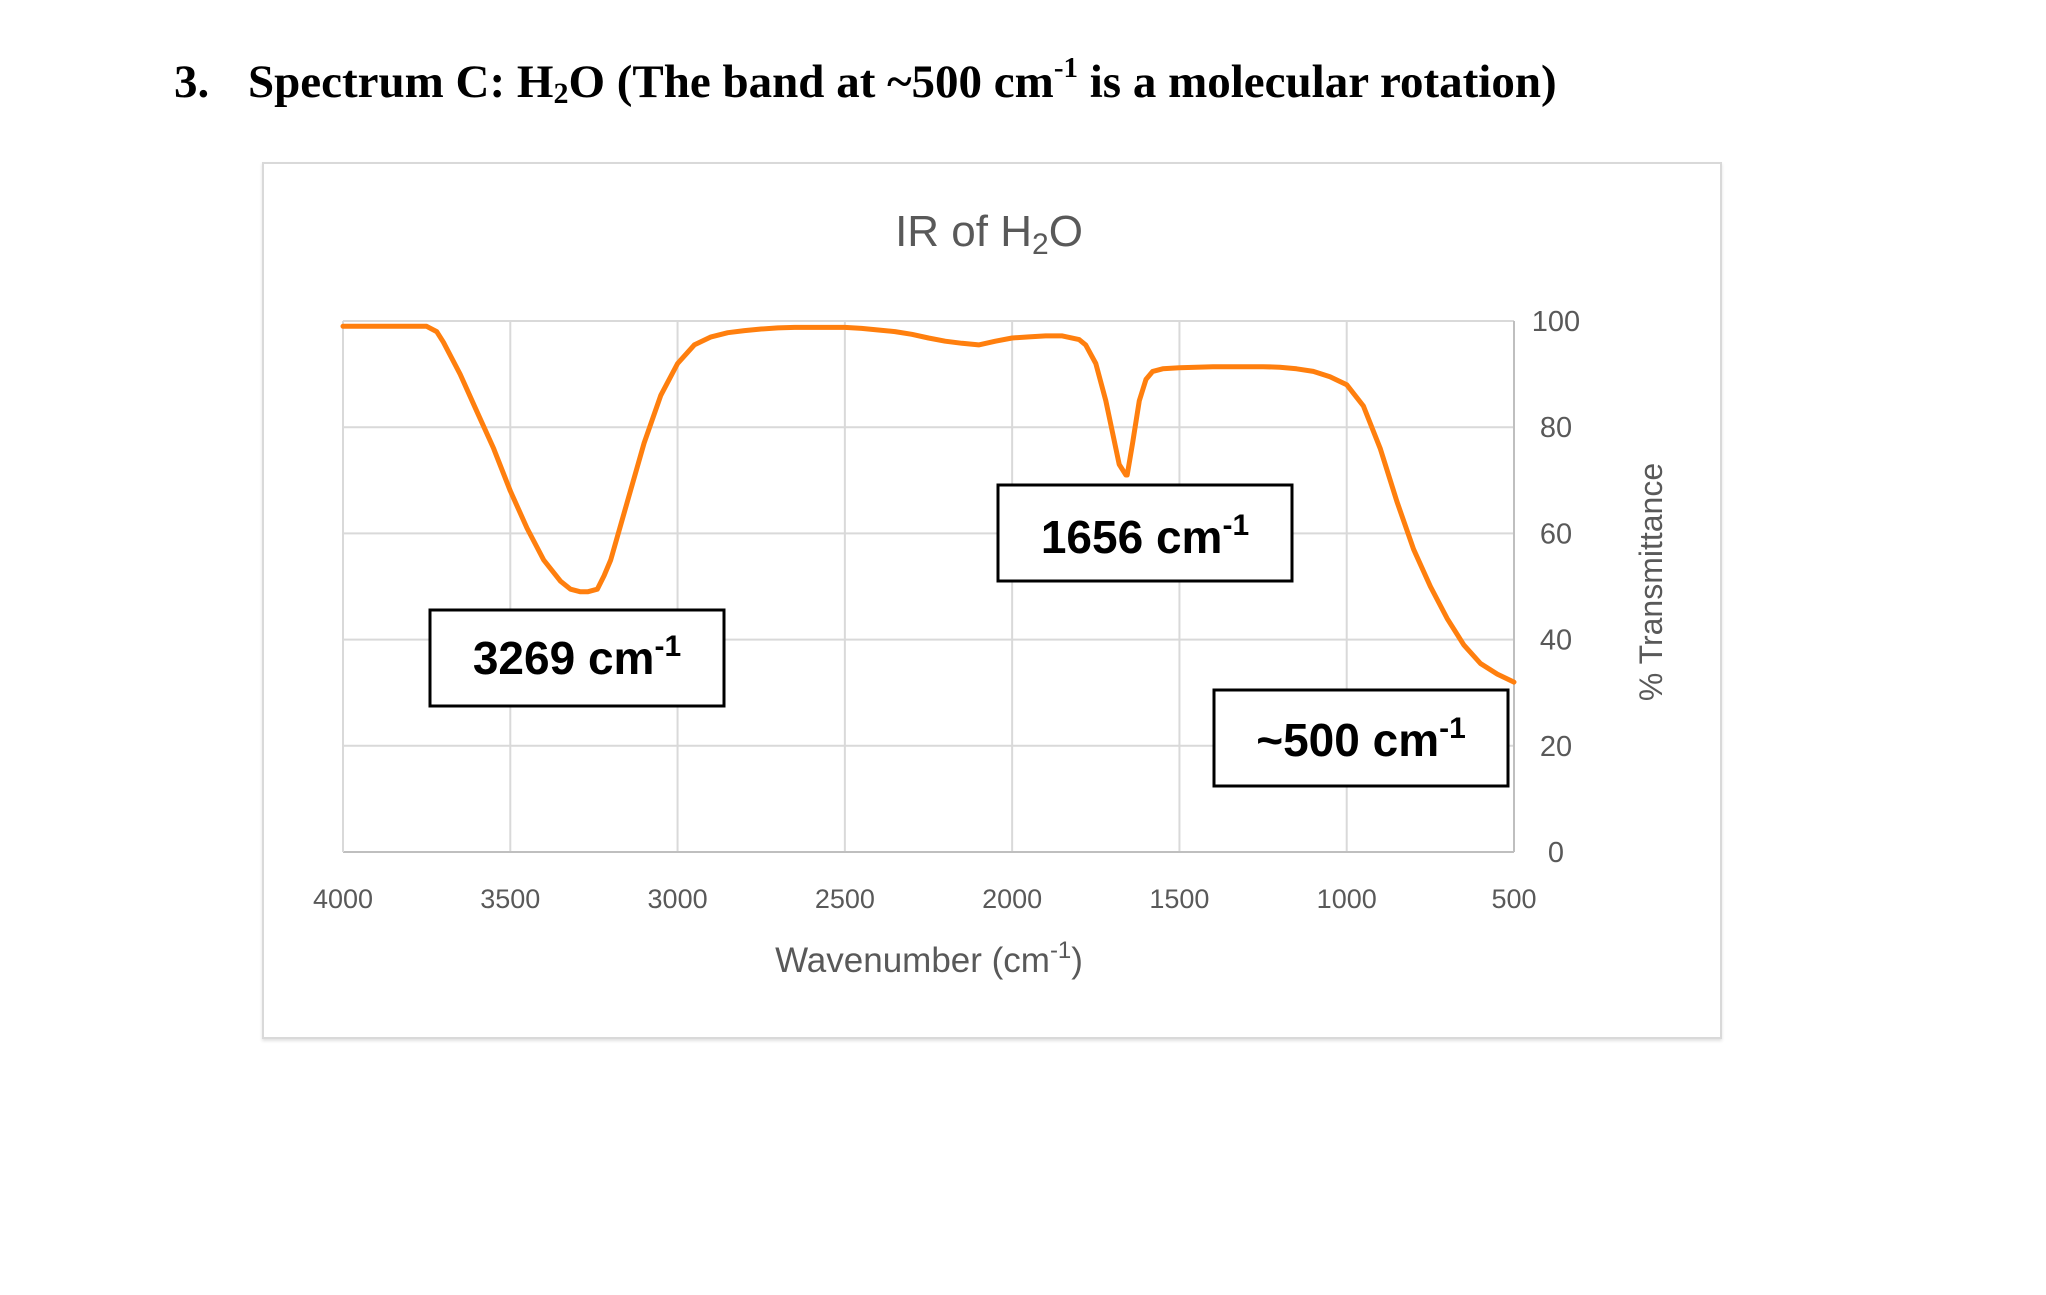 This screenshot has width=2046, height=1295. What do you see at coordinates (510, 899) in the screenshot?
I see `x-tick-label-3500: 3500` at bounding box center [510, 899].